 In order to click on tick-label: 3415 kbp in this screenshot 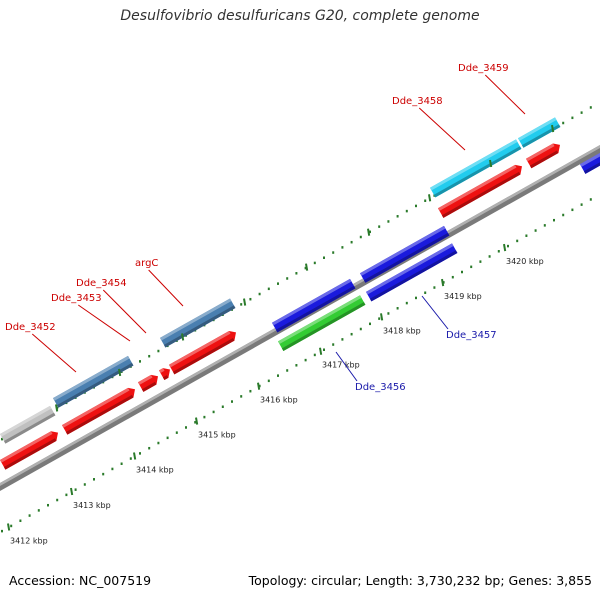, I will do `click(217, 435)`.